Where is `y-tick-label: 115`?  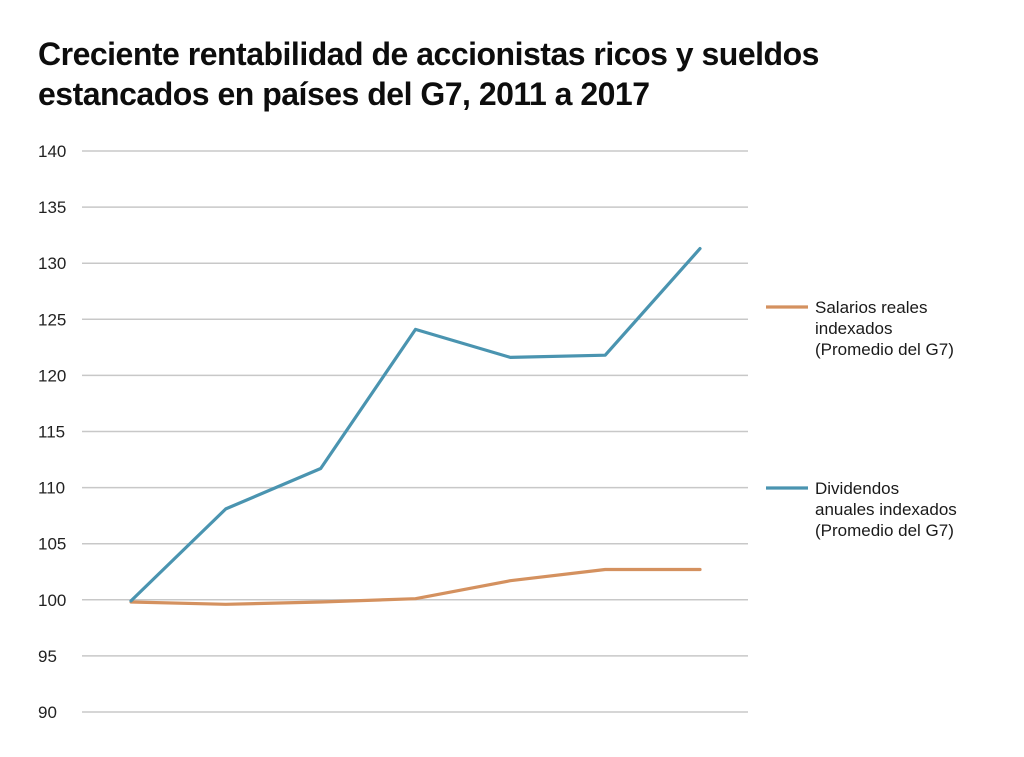 y-tick-label: 115 is located at coordinates (51, 432).